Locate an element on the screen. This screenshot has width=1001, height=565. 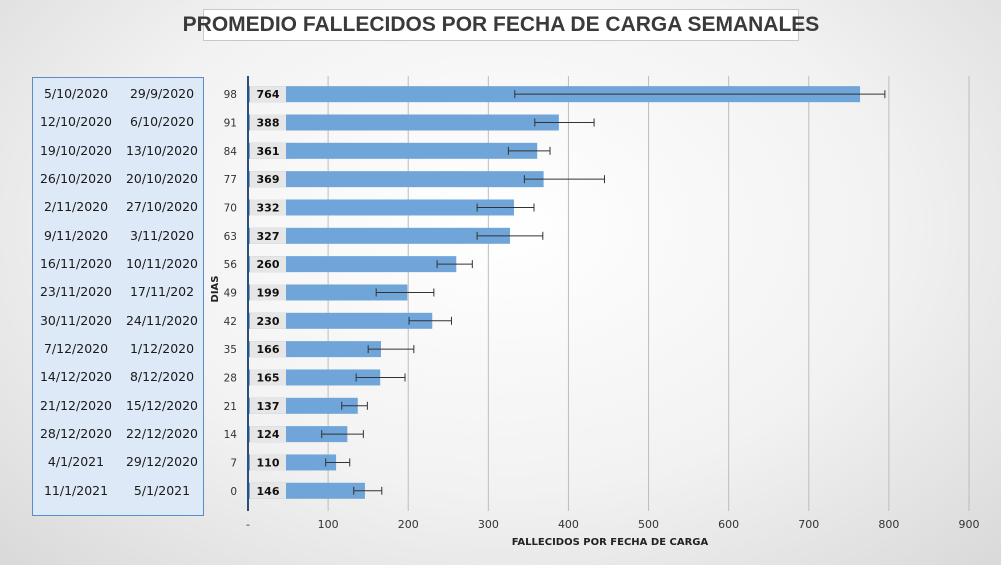
y-tick-label: 0 is located at coordinates (233, 492).